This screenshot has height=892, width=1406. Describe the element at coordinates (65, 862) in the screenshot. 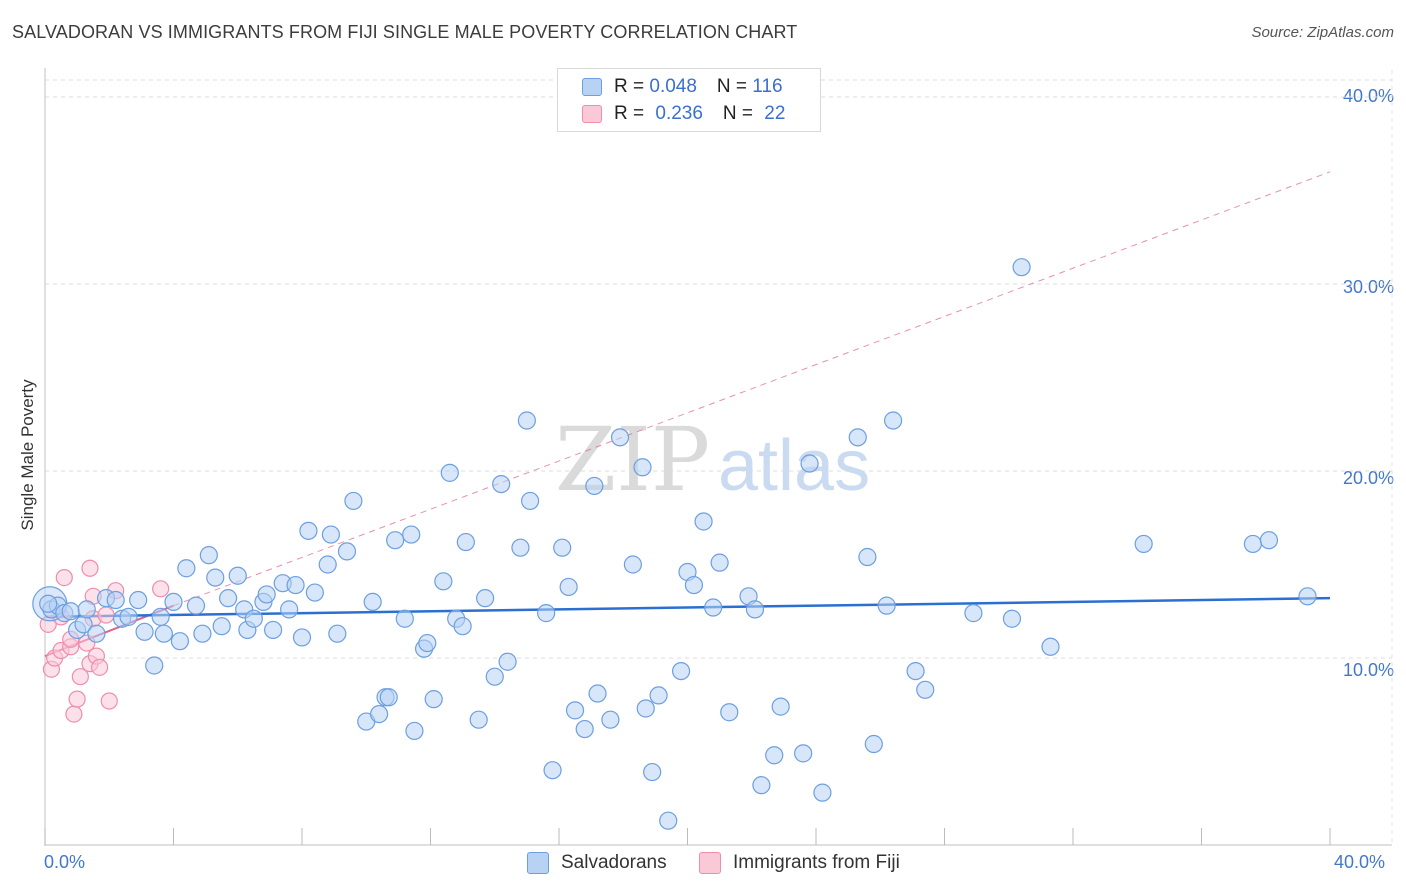

I see `x-tick-label: 0.0%` at that location.